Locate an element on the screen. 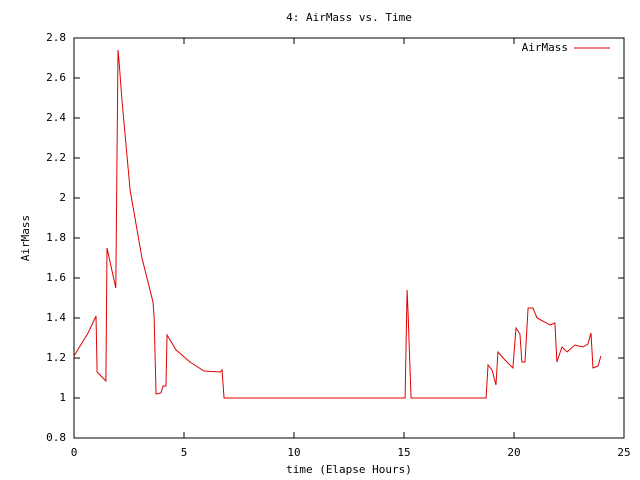 The image size is (640, 480). x-tick-label: 20 is located at coordinates (513, 452).